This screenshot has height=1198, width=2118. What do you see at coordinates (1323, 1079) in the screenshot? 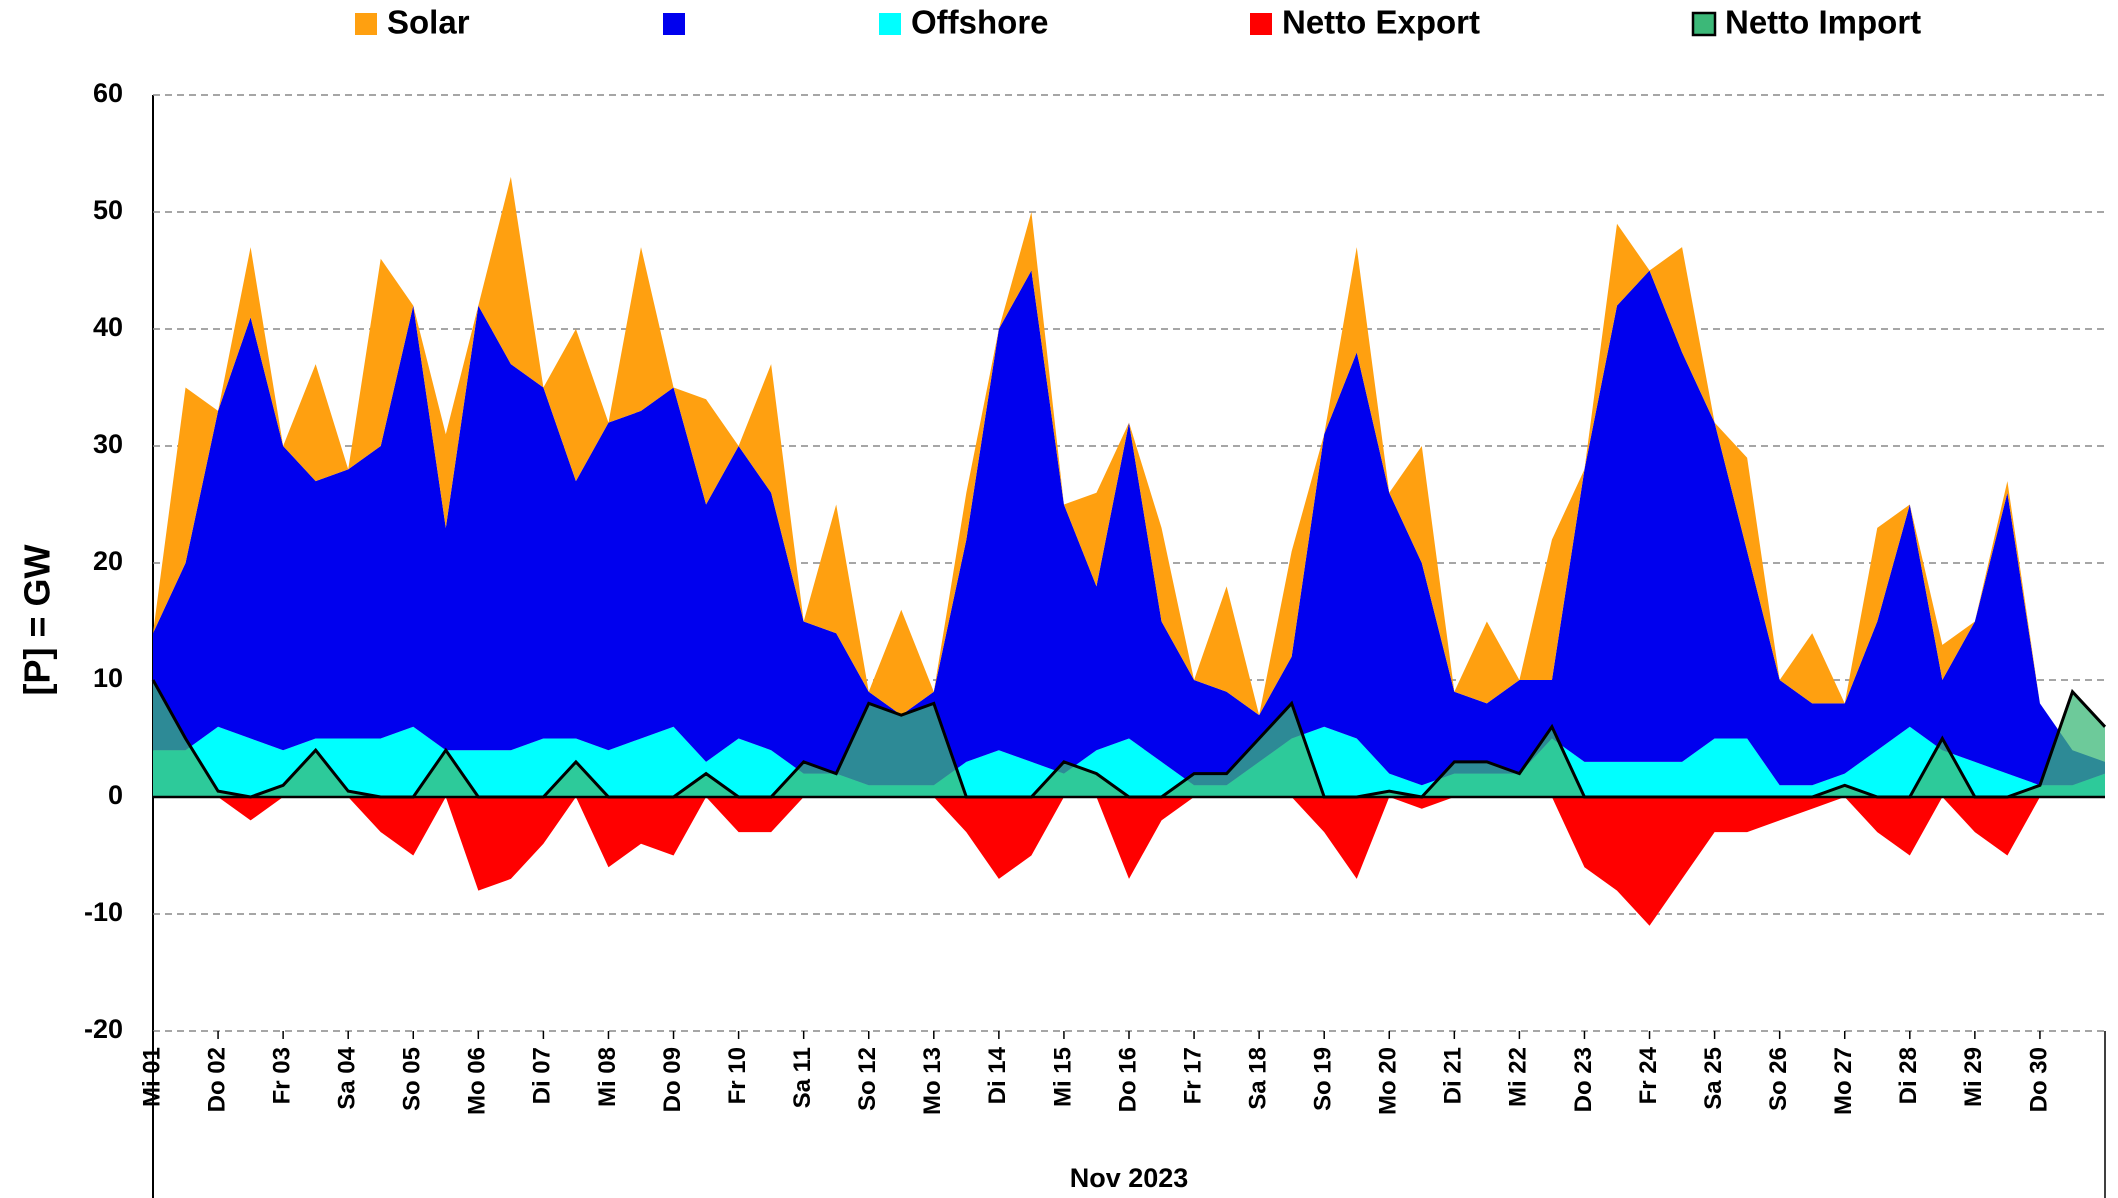
I see `x-tick-label: So 19` at bounding box center [1323, 1079].